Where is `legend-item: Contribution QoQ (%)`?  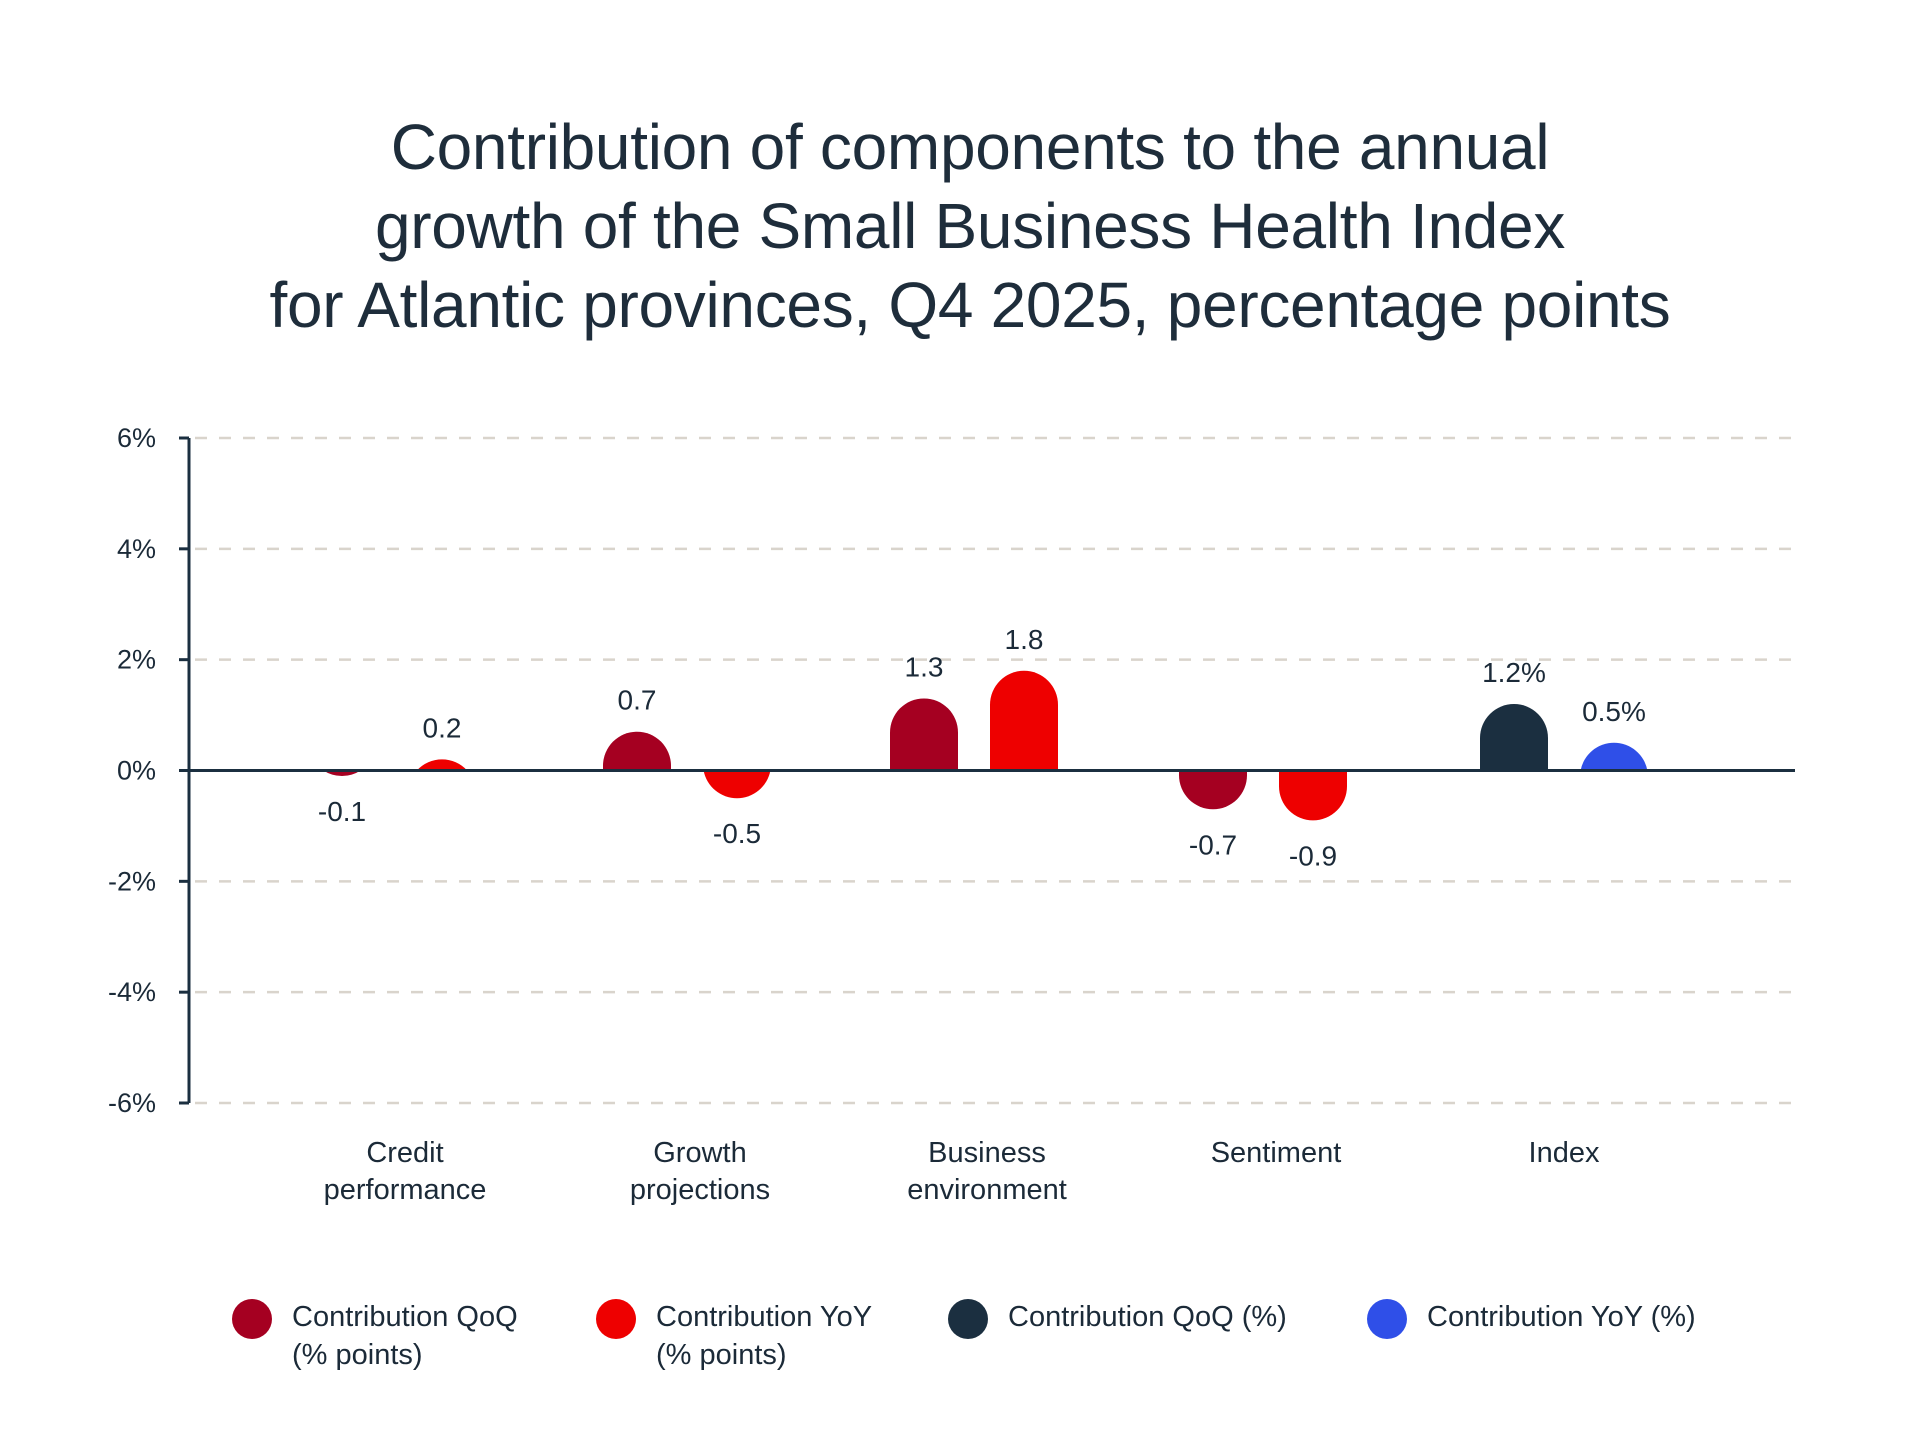
legend-item: Contribution QoQ (%) is located at coordinates (1117, 1318).